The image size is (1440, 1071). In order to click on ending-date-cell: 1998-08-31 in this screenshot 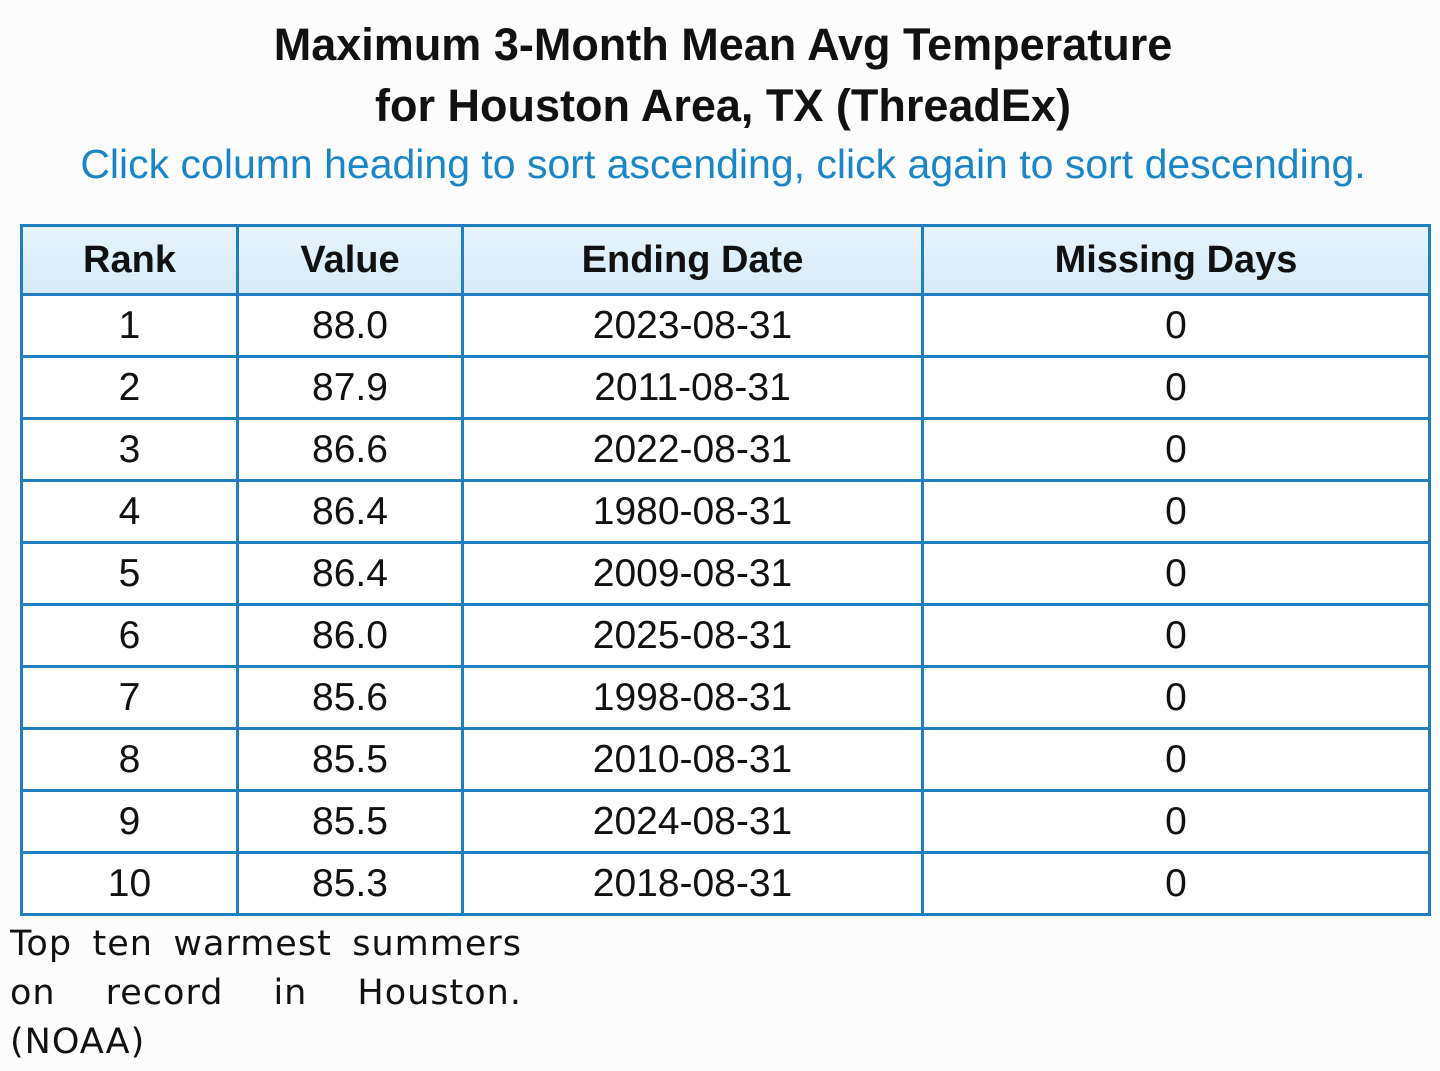, I will do `click(692, 697)`.